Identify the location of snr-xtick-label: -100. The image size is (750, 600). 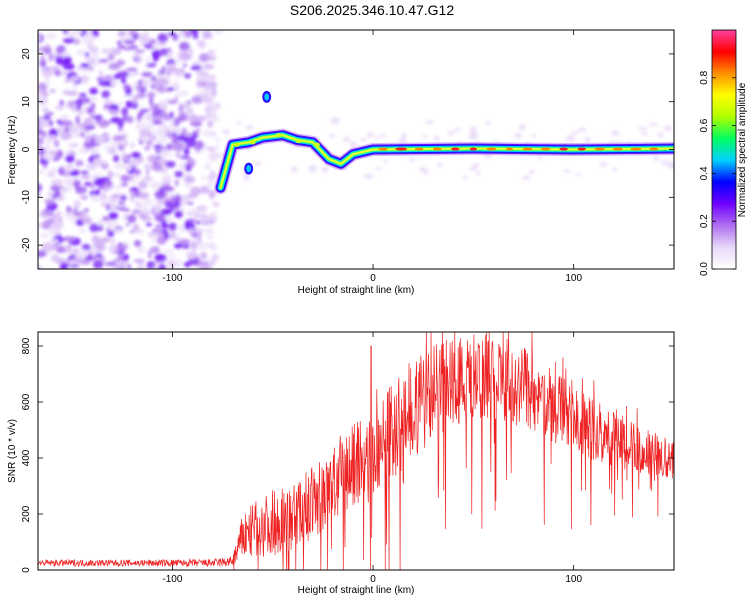
(172, 579).